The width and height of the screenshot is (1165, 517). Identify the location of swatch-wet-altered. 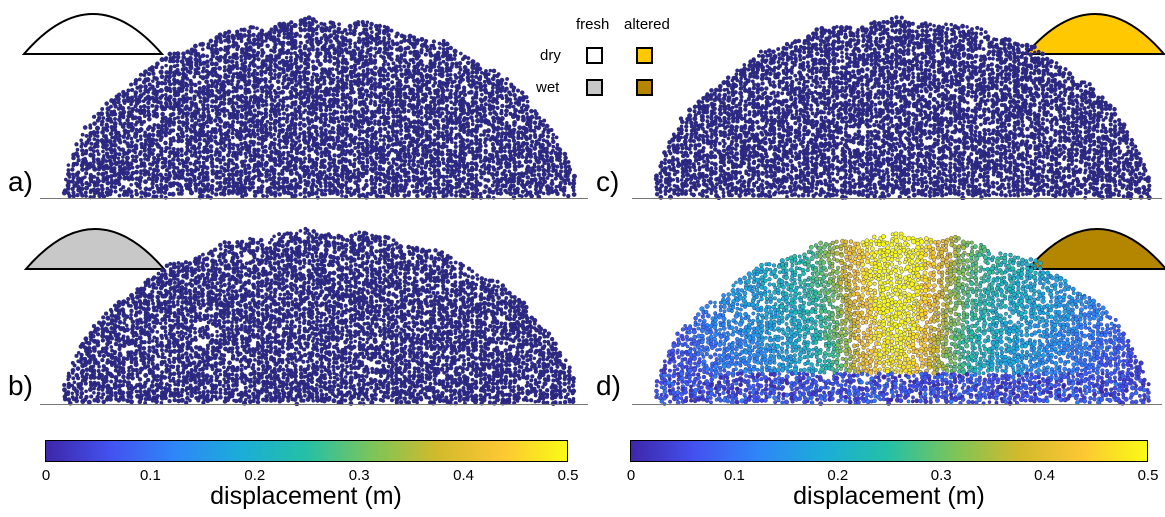
(644, 87).